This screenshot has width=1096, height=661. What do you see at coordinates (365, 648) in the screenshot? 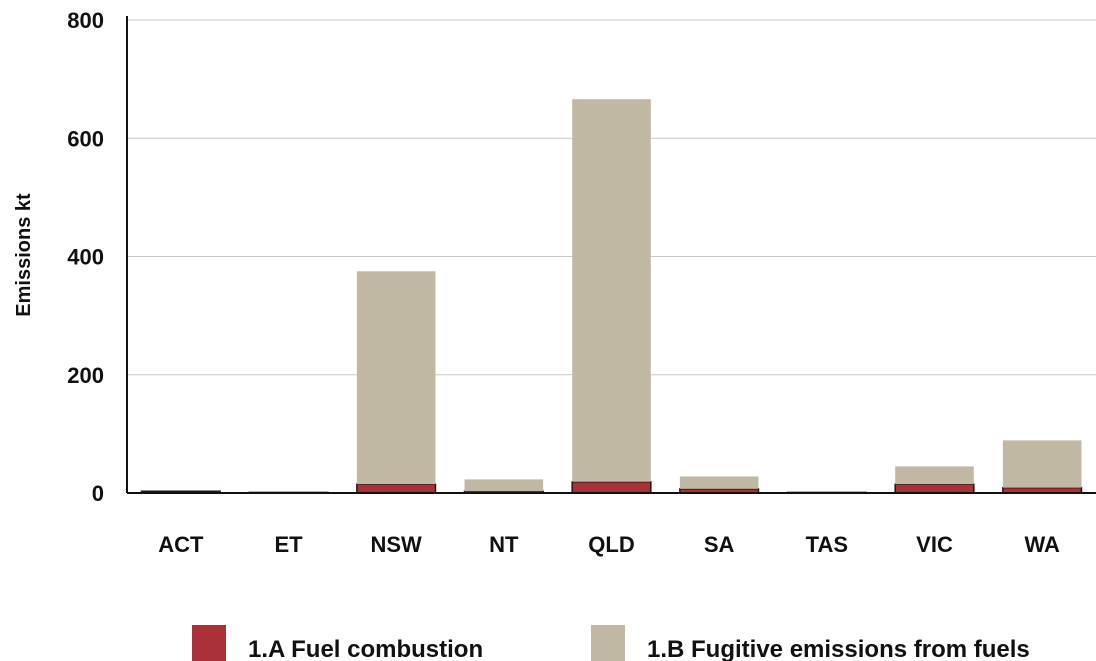
I see `legend-label-1: 1.A Fuel combustion` at bounding box center [365, 648].